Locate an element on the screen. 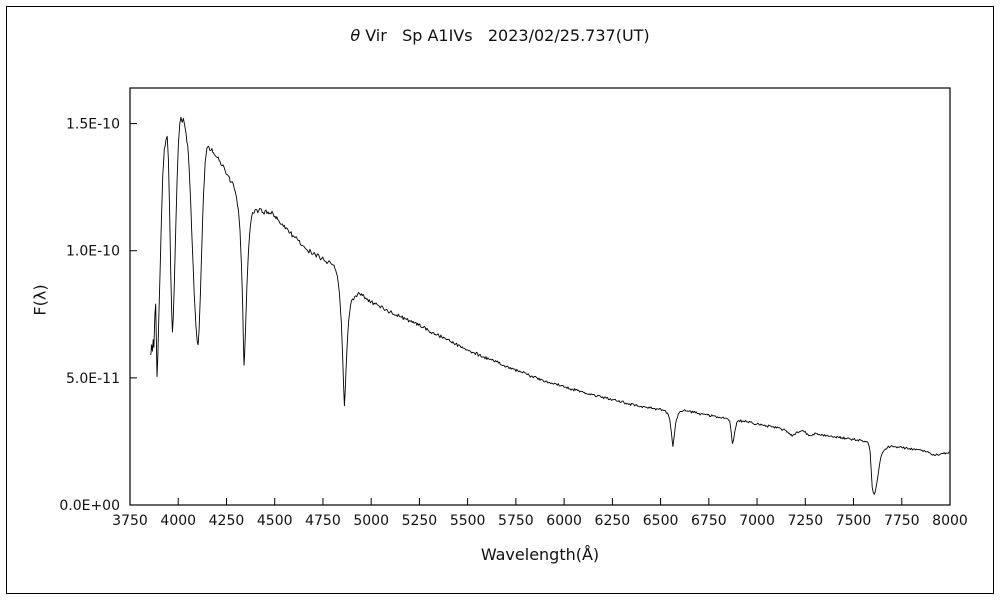  x-tick-label: 7500 is located at coordinates (854, 521).